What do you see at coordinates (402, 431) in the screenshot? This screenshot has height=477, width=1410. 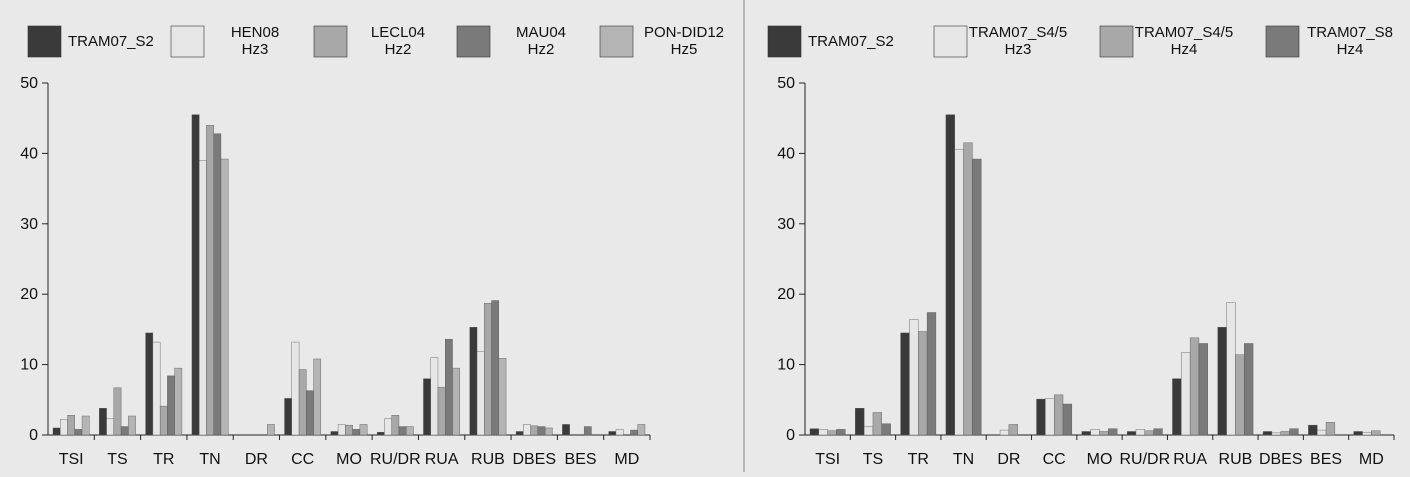 I see `bar-mau04-hz2-ru-dr` at bounding box center [402, 431].